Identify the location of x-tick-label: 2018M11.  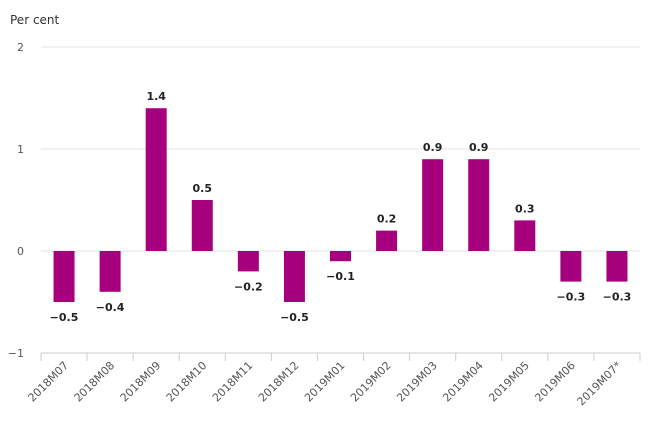
(233, 382).